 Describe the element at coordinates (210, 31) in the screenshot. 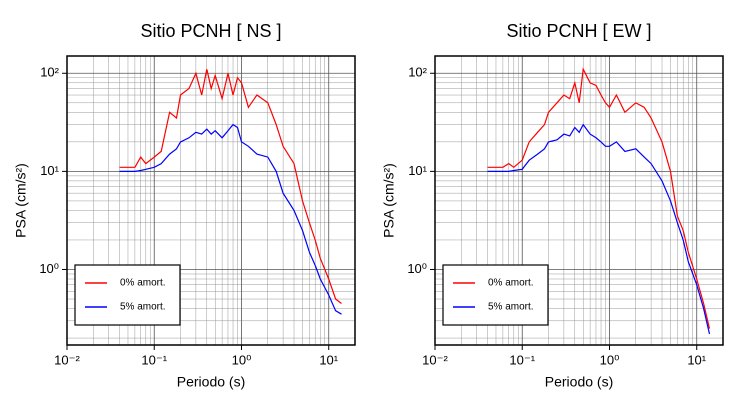

I see `chart-title: Sitio PCNH [ NS ]` at that location.